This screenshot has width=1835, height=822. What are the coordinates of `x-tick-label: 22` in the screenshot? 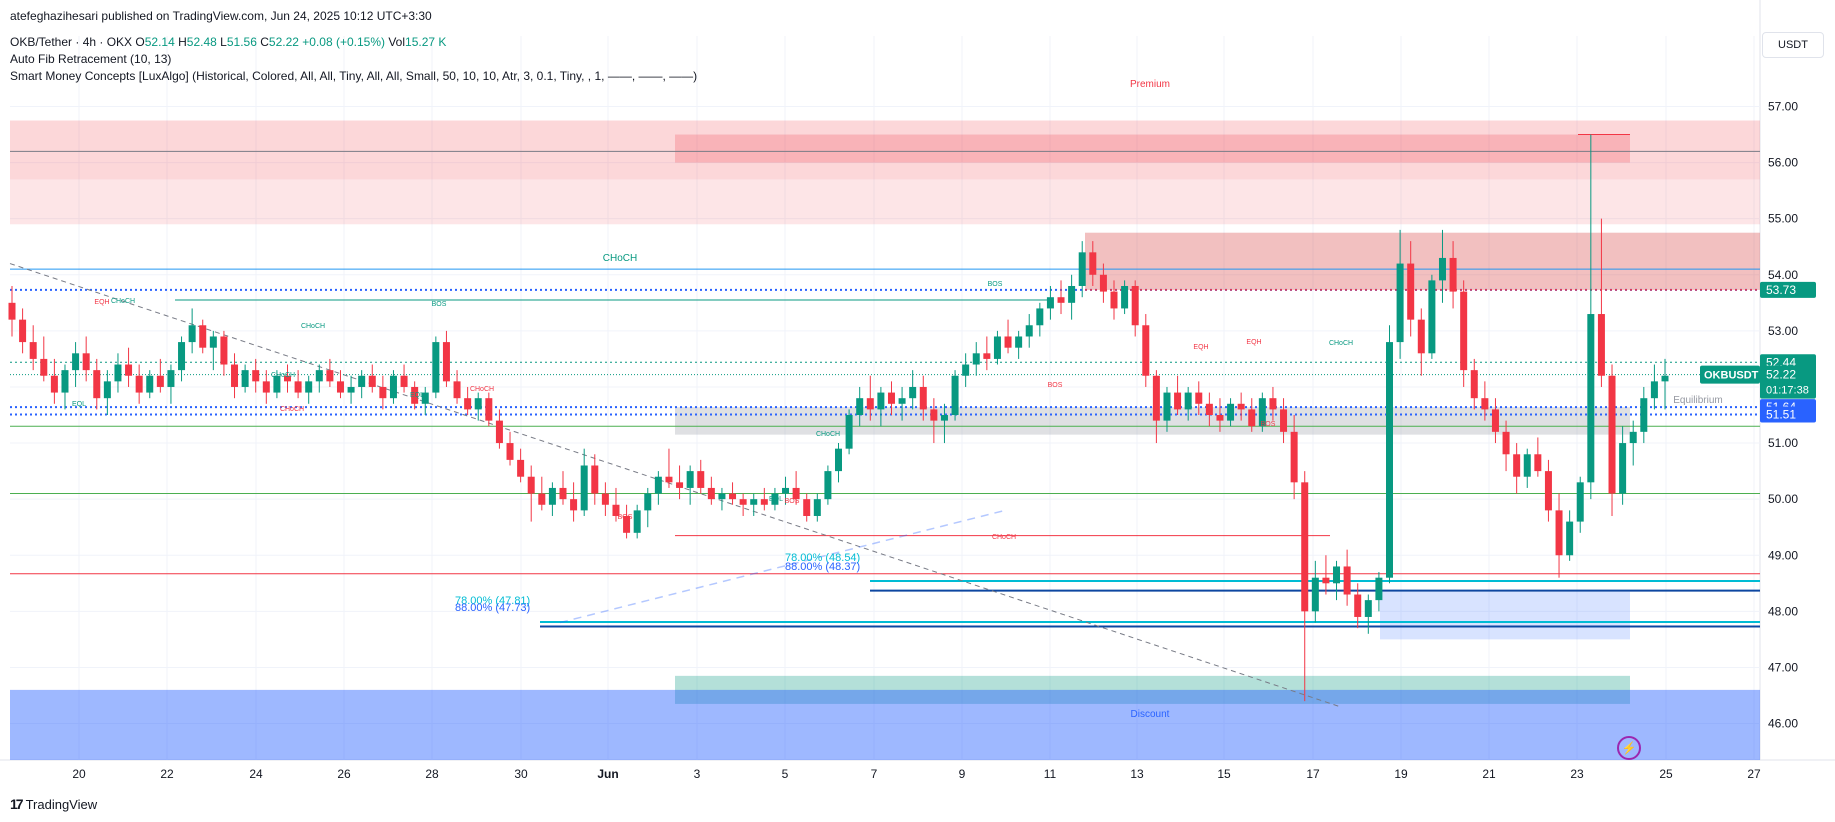 It's located at (167, 774).